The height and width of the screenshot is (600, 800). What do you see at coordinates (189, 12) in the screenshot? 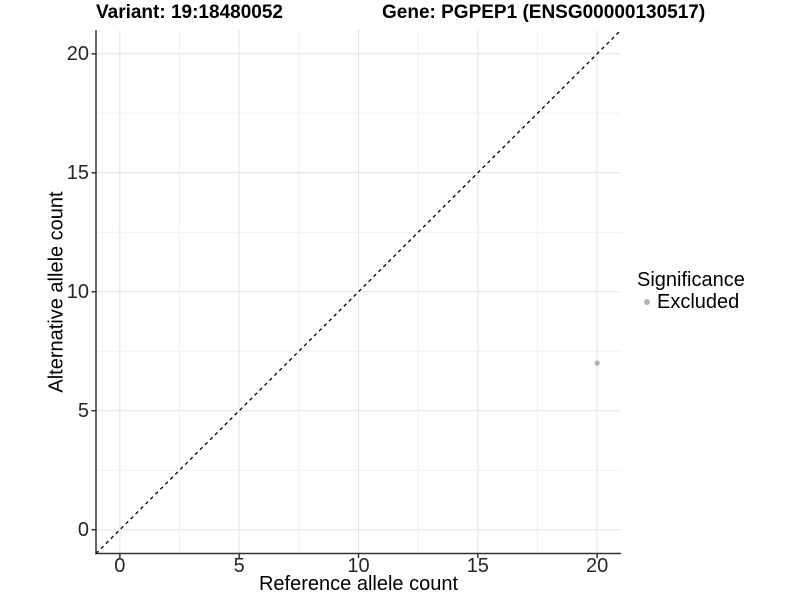
I see `variant-title: Variant: 19:18480052` at bounding box center [189, 12].